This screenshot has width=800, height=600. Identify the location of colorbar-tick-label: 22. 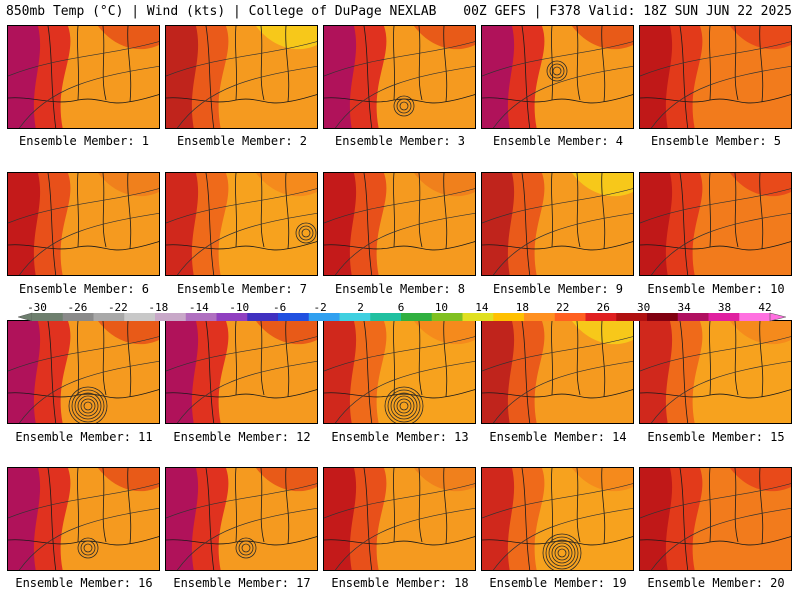
(562, 308).